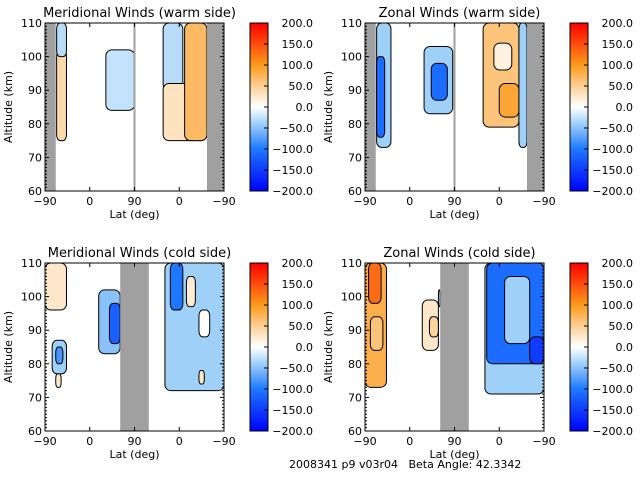 This screenshot has width=640, height=480. What do you see at coordinates (139, 253) in the screenshot?
I see `chart-title: Meridional Winds (cold side)` at bounding box center [139, 253].